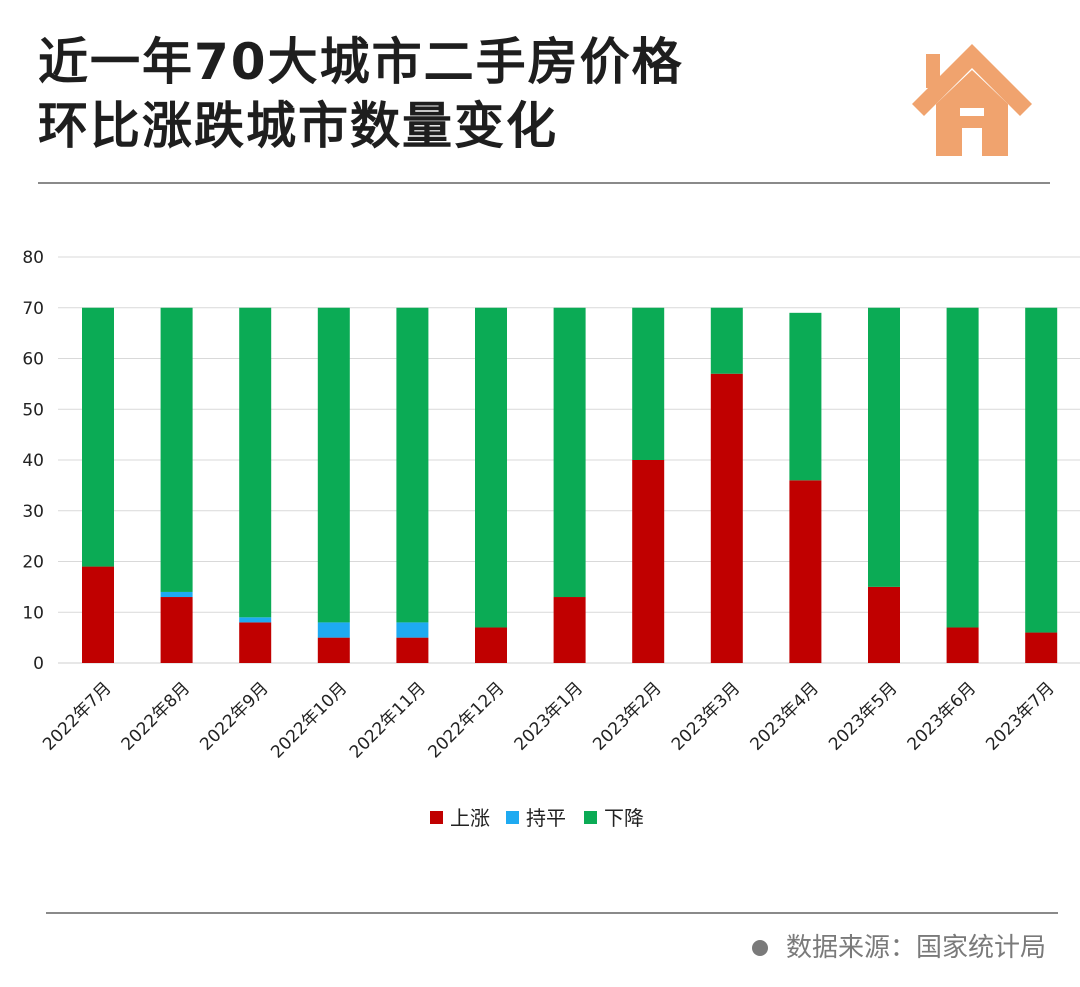 This screenshot has width=1080, height=987. Describe the element at coordinates (388, 720) in the screenshot. I see `x-tick-label: 2022年11月` at that location.